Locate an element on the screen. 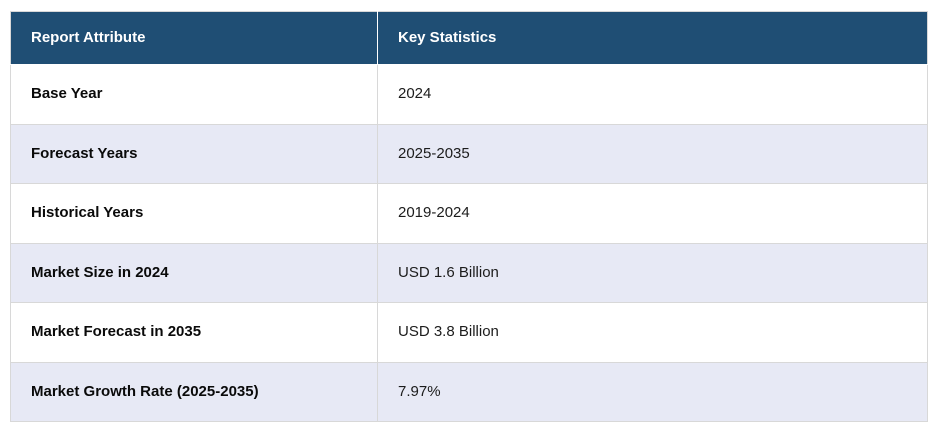 The image size is (937, 427). column-header-report-attribute: Report Attribute is located at coordinates (194, 38).